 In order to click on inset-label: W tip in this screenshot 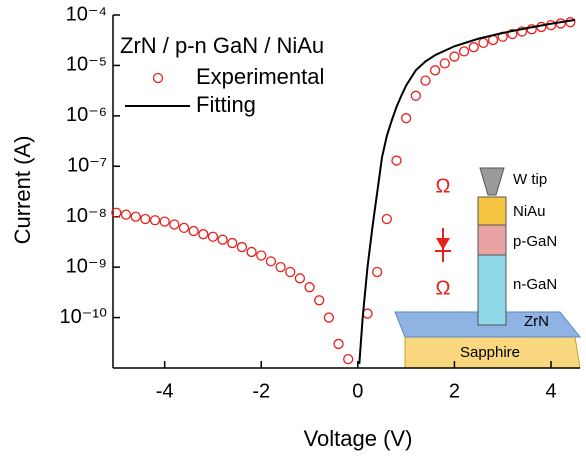, I will do `click(530, 179)`.